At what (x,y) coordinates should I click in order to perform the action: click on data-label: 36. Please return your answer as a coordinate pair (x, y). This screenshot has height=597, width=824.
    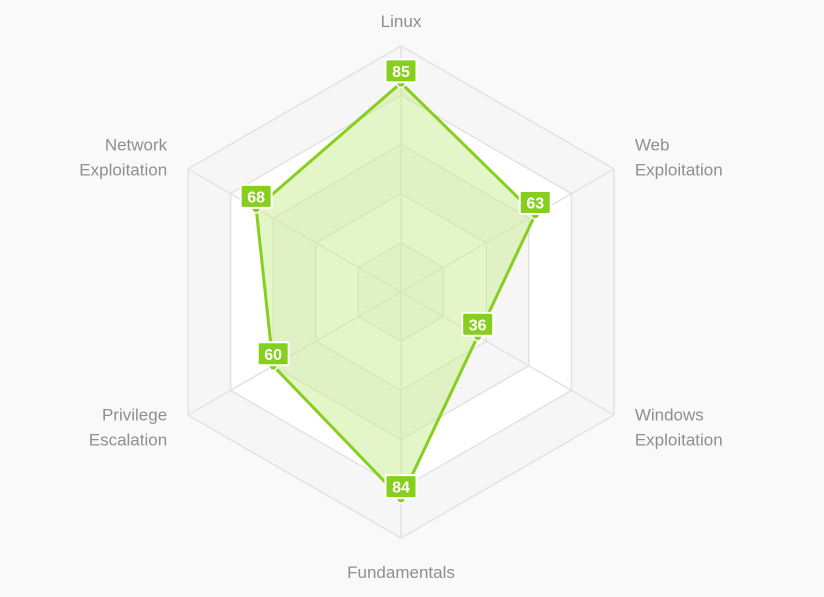
    Looking at the image, I should click on (478, 325).